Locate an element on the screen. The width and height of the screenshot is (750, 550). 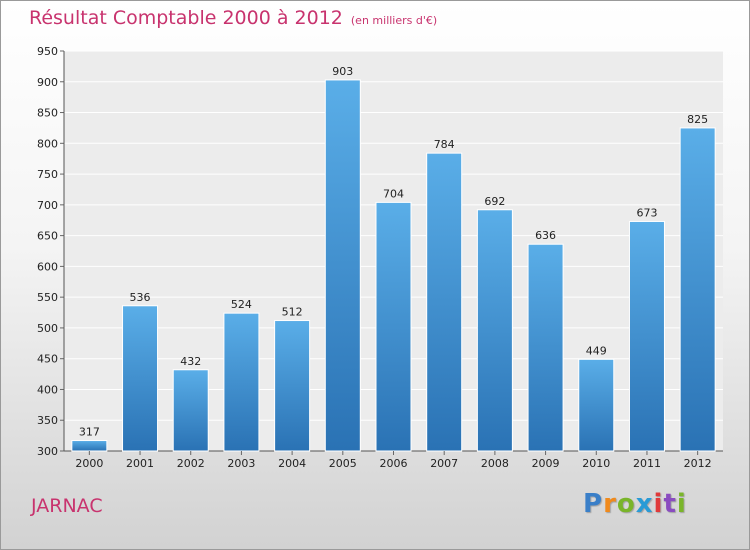
bar-2003 is located at coordinates (241, 382).